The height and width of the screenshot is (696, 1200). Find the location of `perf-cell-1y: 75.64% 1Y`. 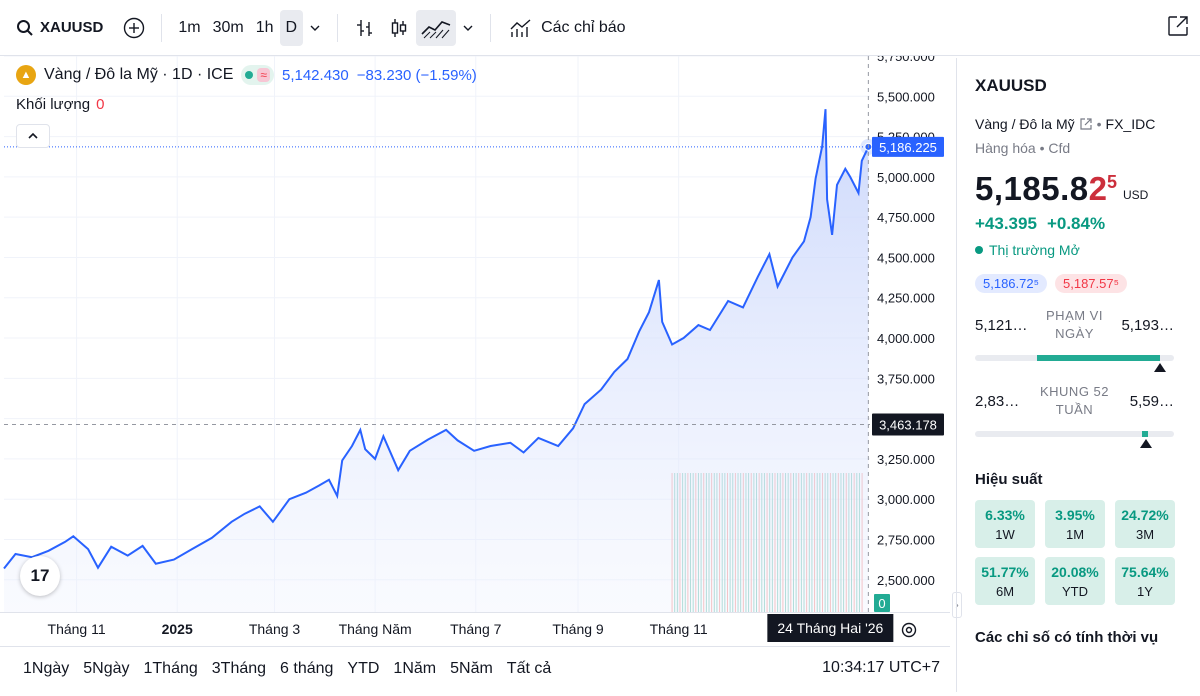

perf-cell-1y: 75.64% 1Y is located at coordinates (1145, 581).